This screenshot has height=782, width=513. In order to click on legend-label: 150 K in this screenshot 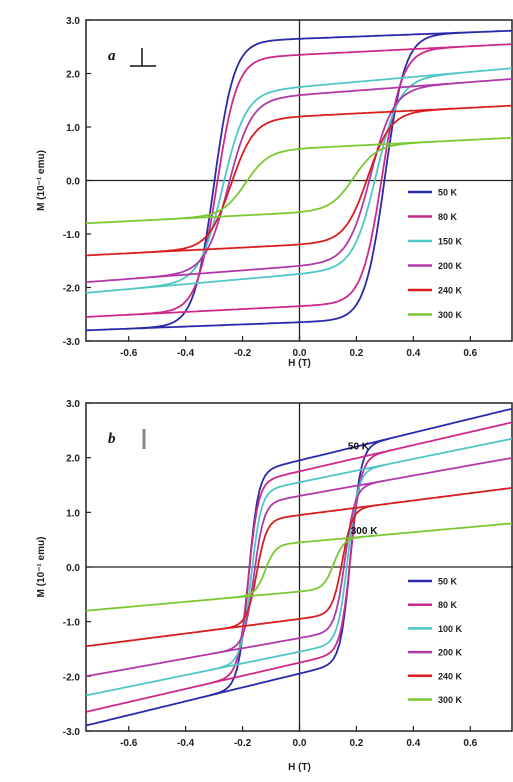, I will do `click(450, 242)`.